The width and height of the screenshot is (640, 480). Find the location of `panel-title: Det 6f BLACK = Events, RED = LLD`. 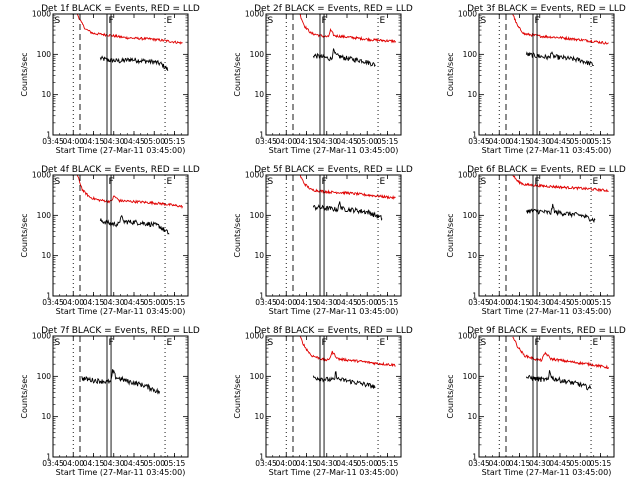

panel-title: Det 6f BLACK = Events, RED = LLD is located at coordinates (546, 170).